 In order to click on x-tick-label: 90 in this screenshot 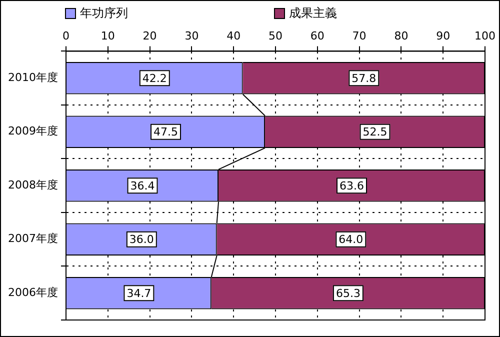, I will do `click(443, 35)`.